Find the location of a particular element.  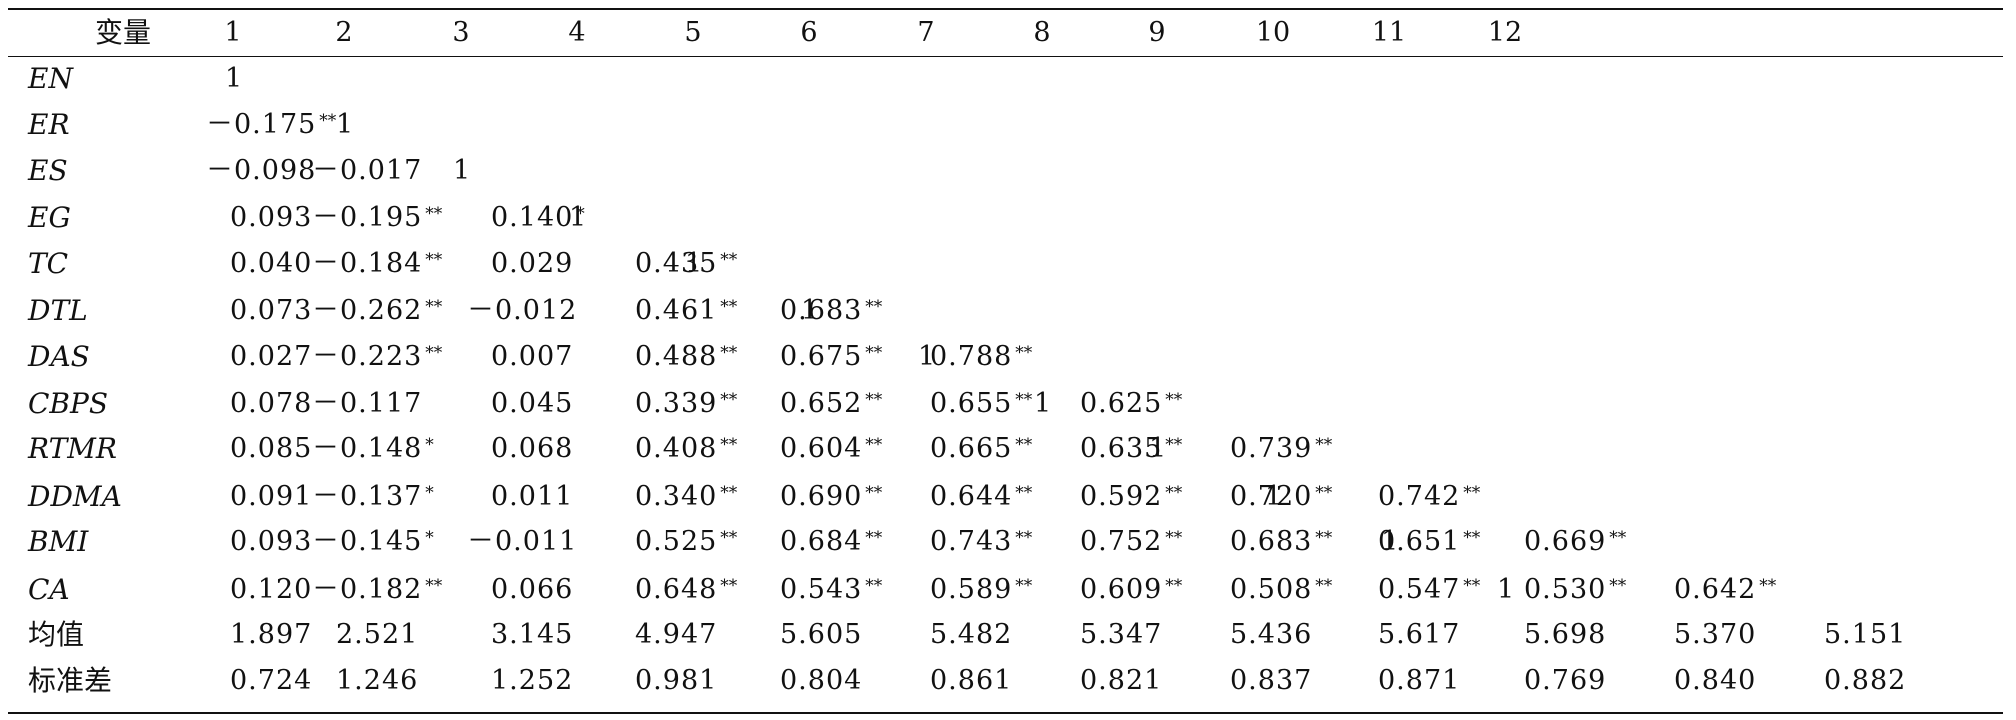

table-cell: －0.098 is located at coordinates (261, 171).